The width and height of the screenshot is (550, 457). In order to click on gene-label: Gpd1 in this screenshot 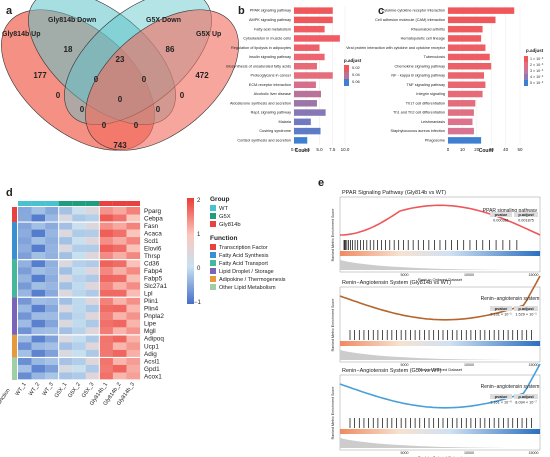, I will do `click(152, 369)`.